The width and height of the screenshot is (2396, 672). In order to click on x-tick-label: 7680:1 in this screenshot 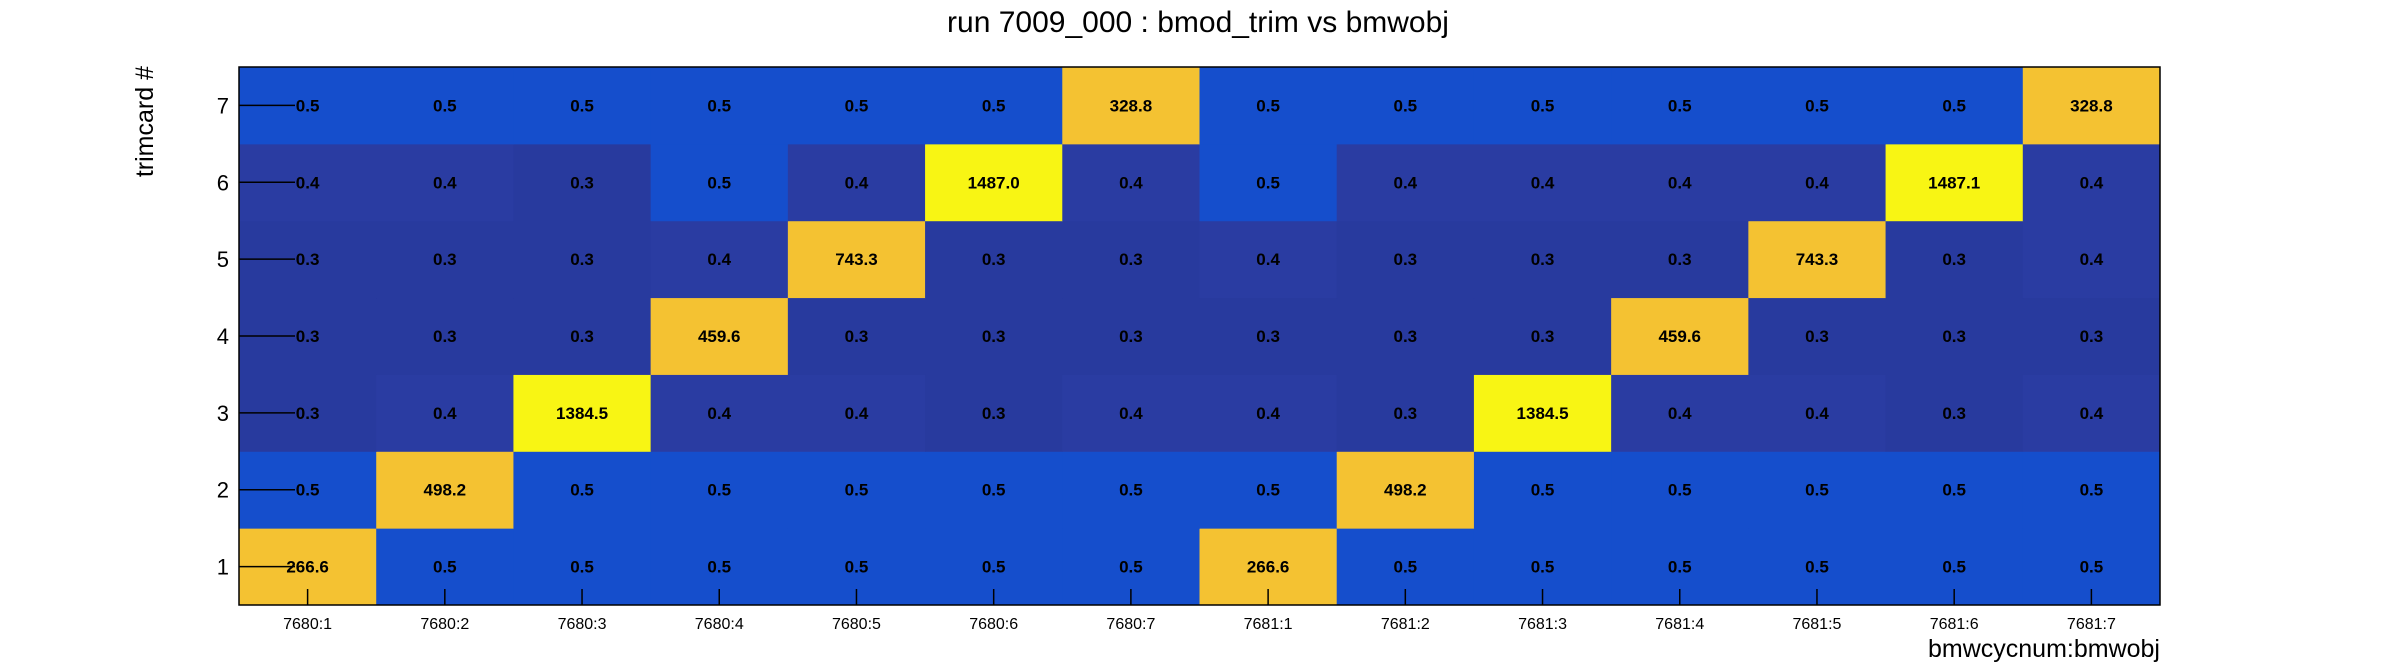, I will do `click(307, 624)`.